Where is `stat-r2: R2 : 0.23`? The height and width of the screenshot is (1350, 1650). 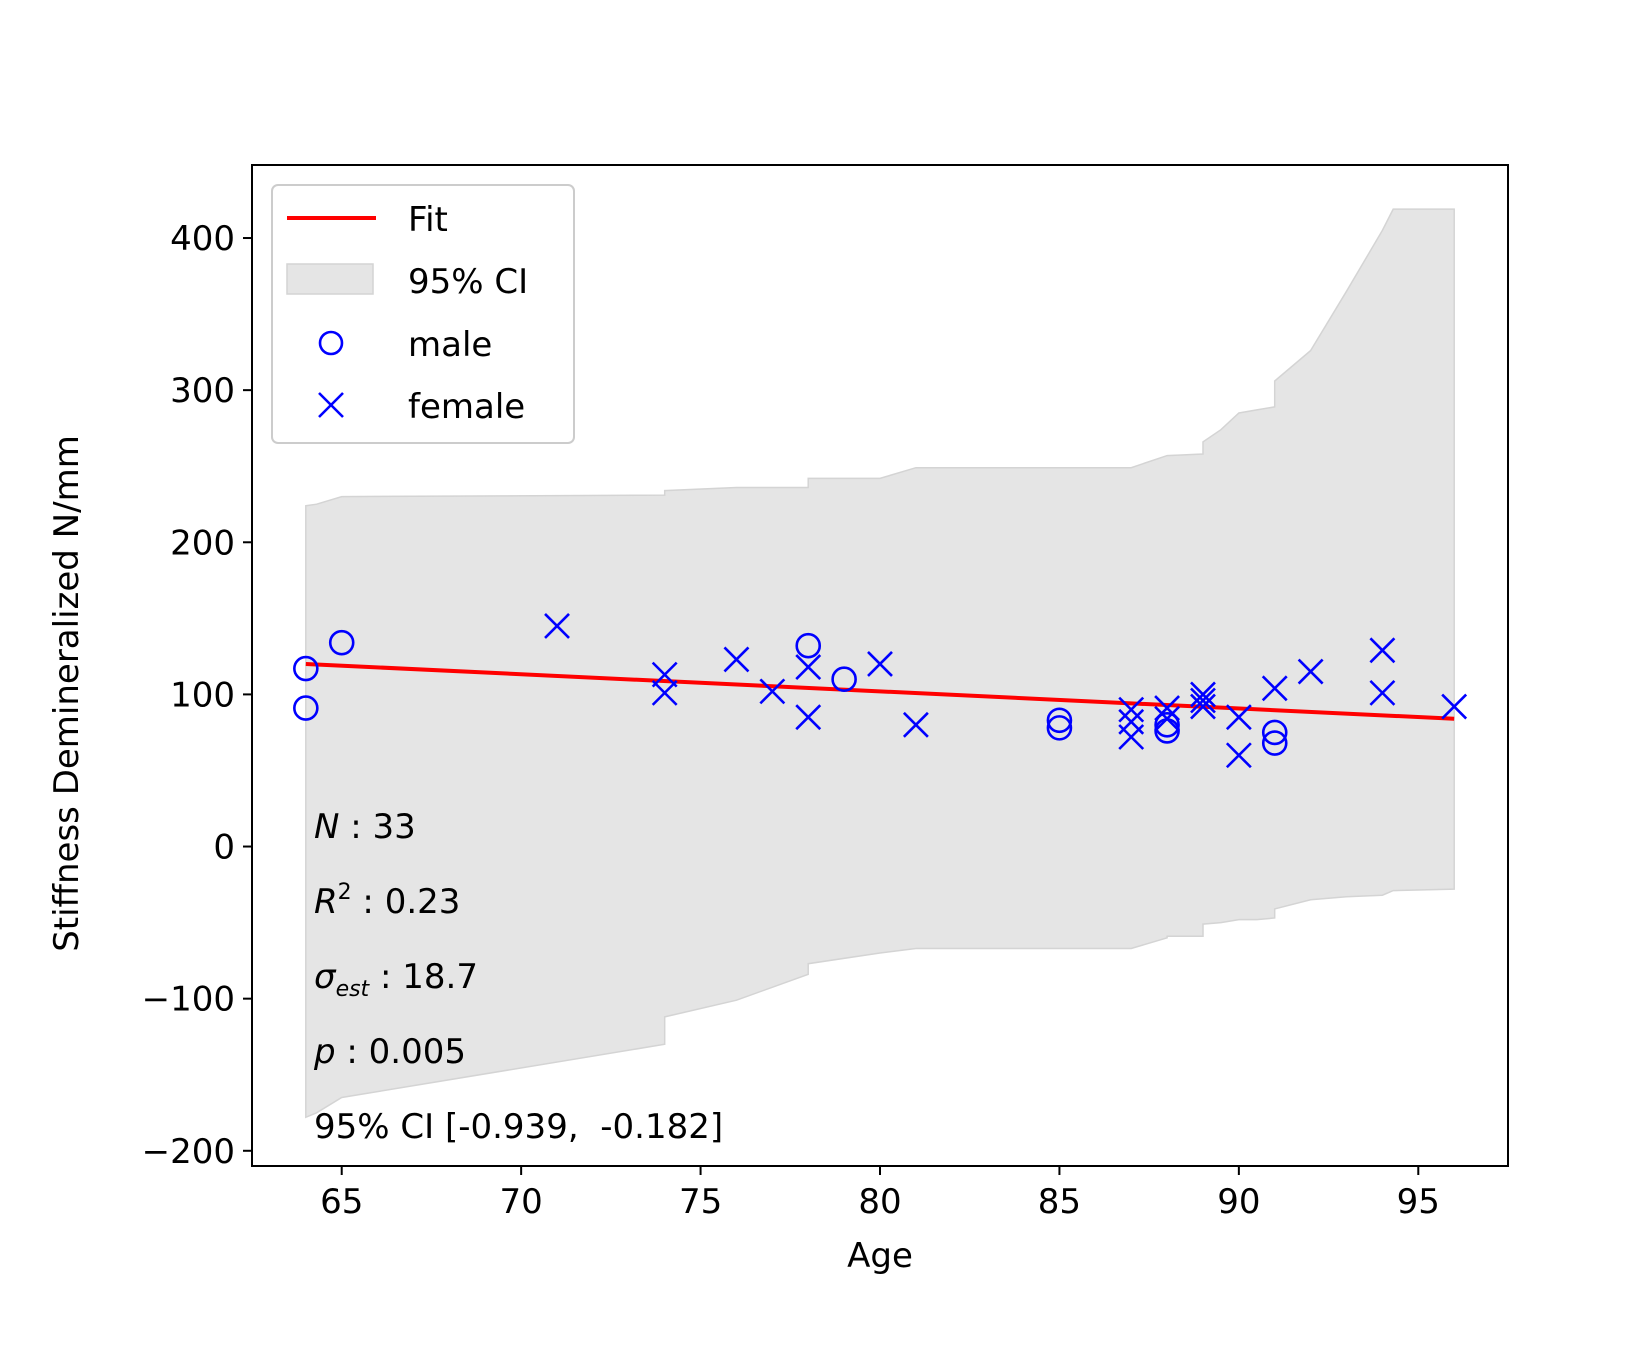 stat-r2: R2 : 0.23 is located at coordinates (387, 901).